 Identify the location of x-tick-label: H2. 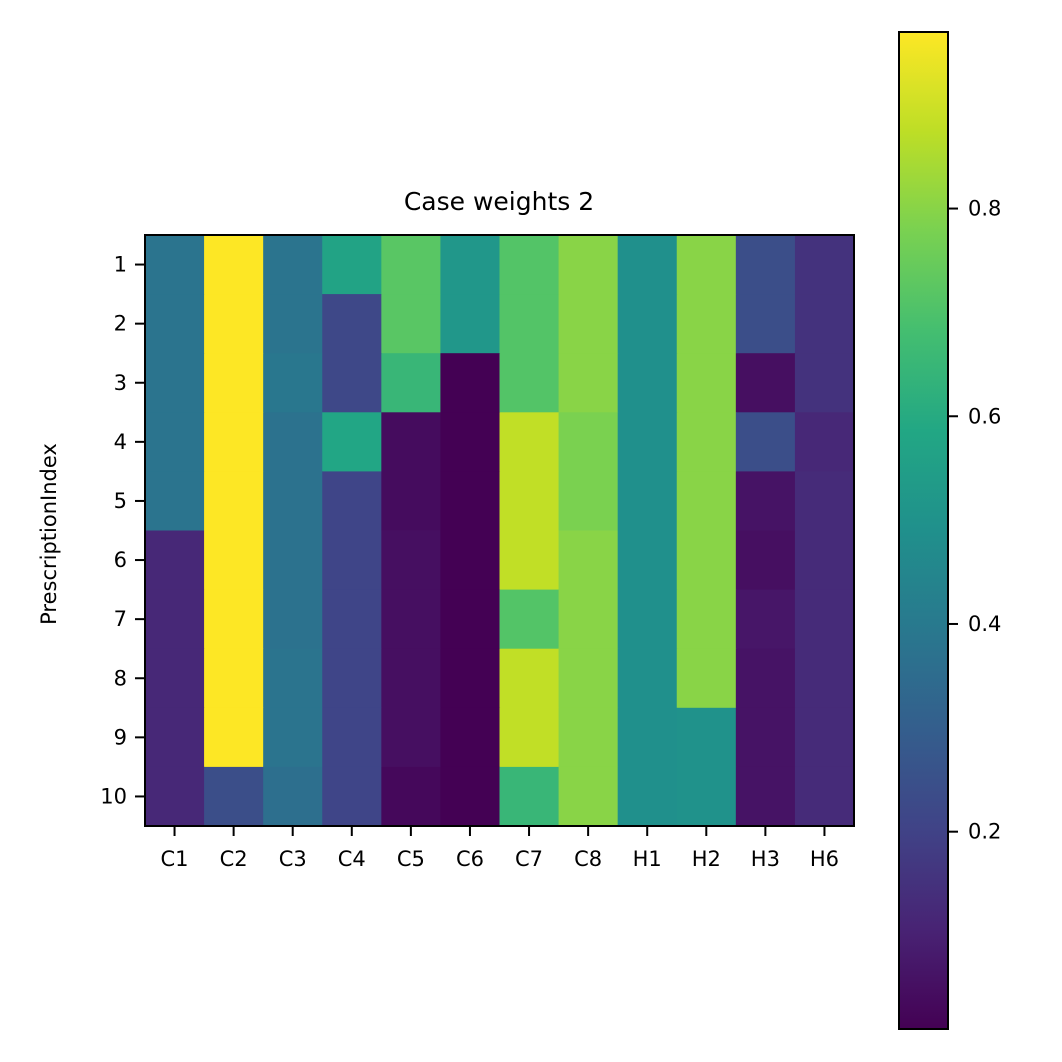
(706, 859).